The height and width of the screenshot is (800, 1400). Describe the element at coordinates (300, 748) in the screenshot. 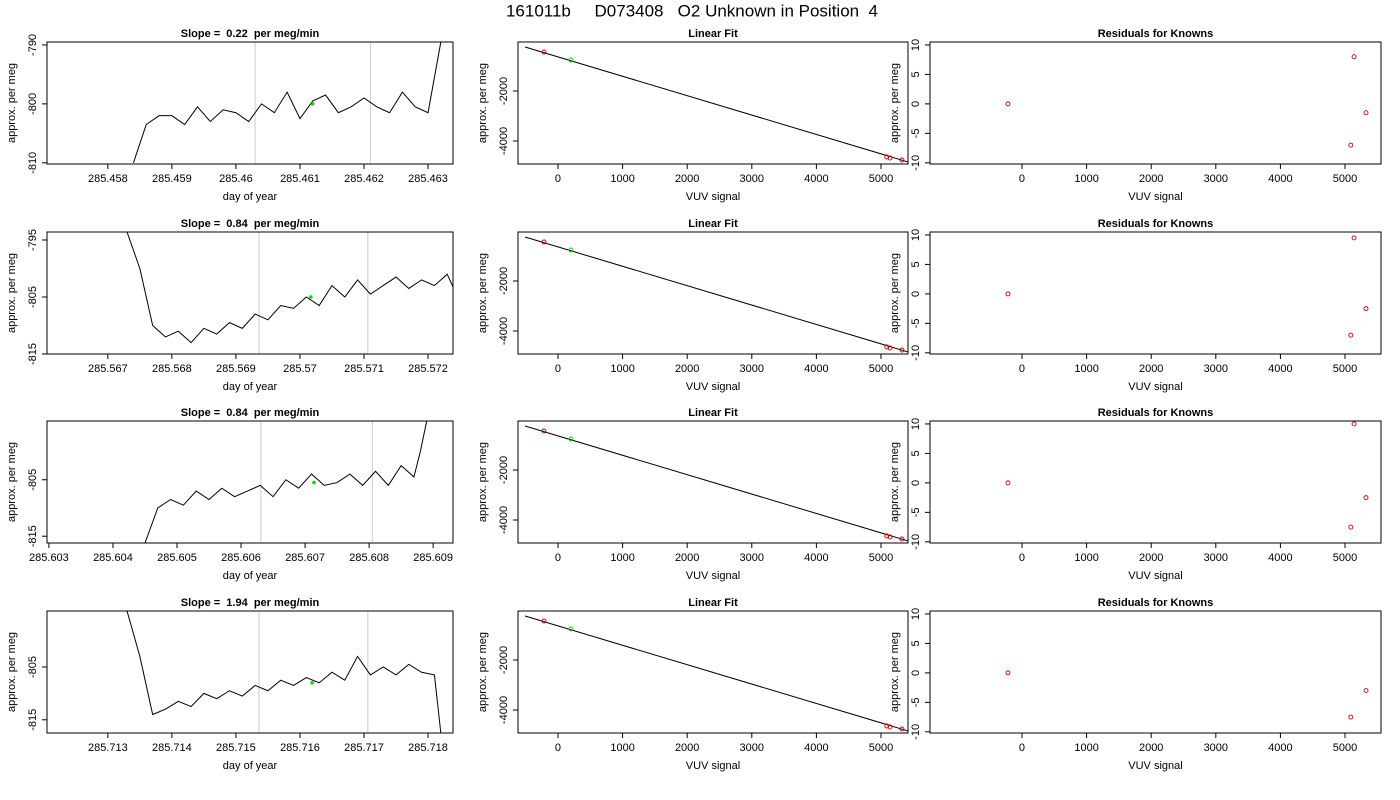

I see `x-tick-label: 285.716` at that location.